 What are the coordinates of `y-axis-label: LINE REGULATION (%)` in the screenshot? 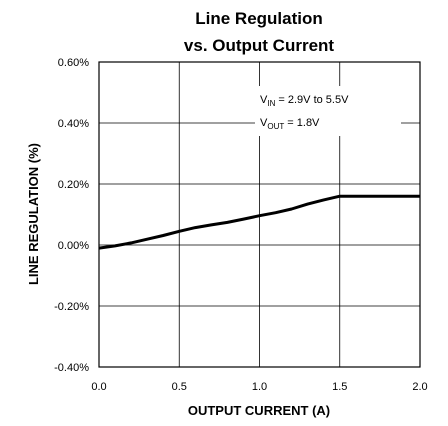 It's located at (33, 214).